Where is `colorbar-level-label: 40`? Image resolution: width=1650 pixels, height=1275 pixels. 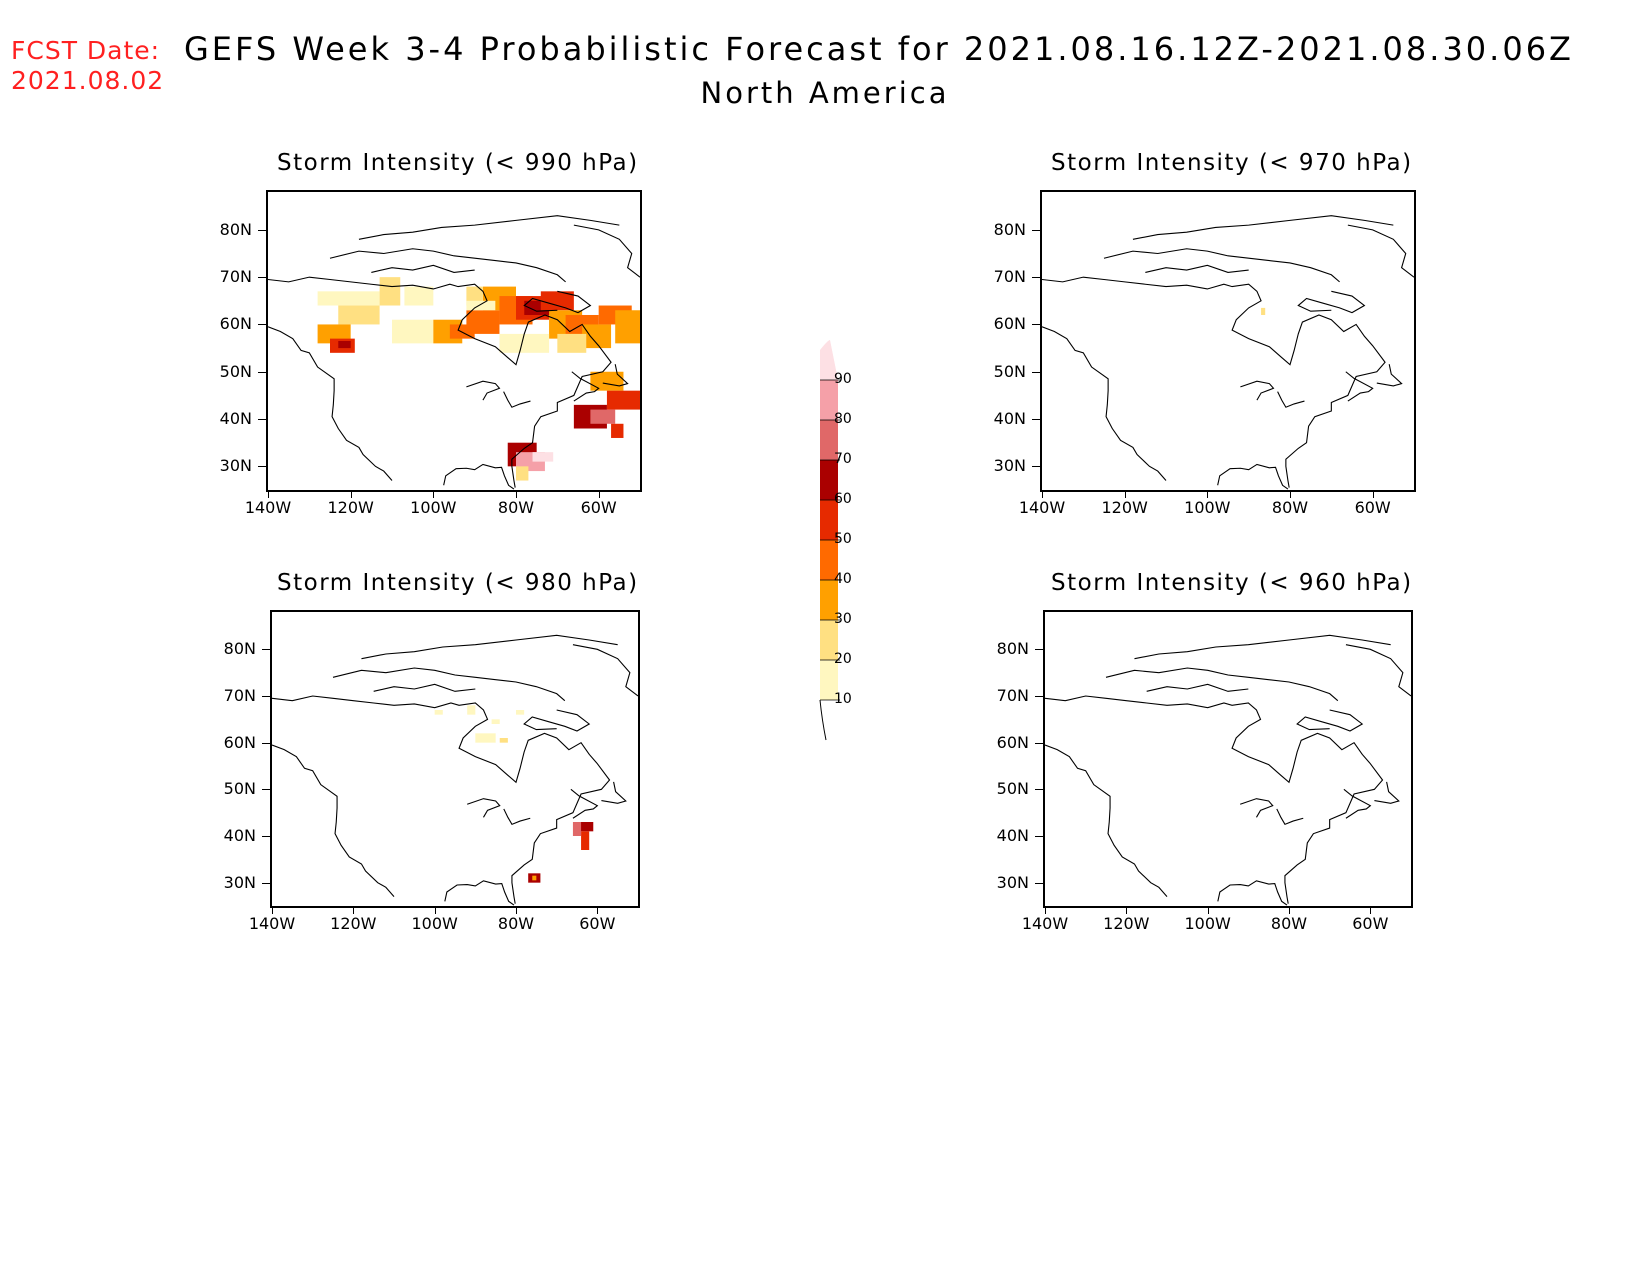
colorbar-level-label: 40 is located at coordinates (843, 579).